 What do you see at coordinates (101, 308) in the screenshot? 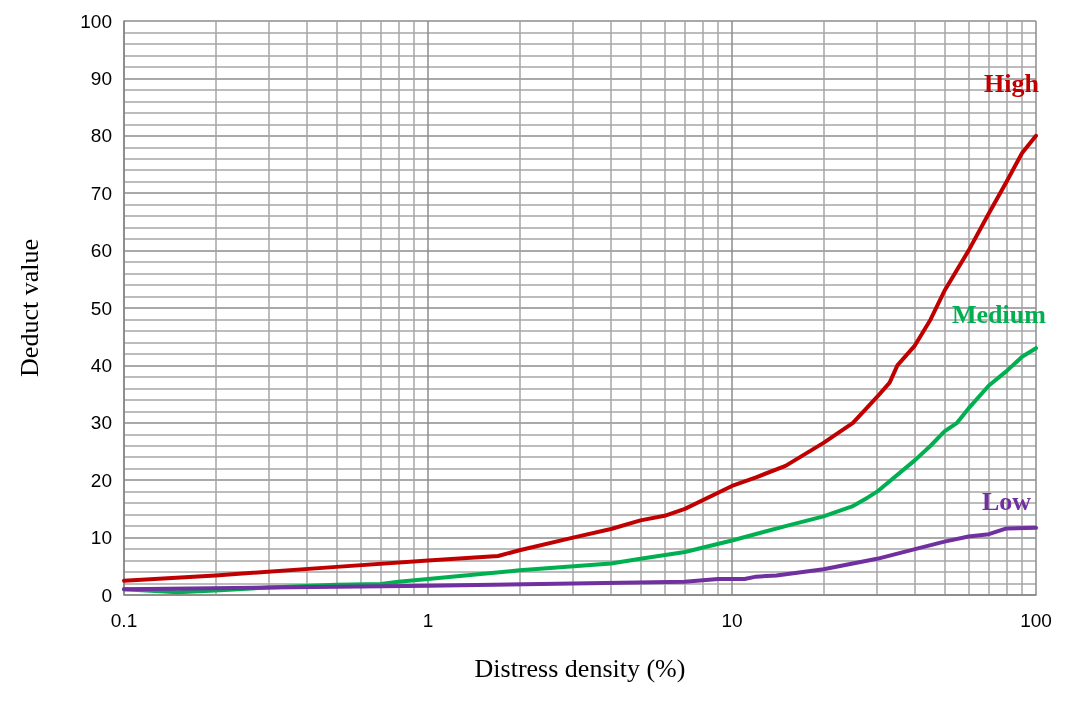
I see `y-tick-label: 50` at bounding box center [101, 308].